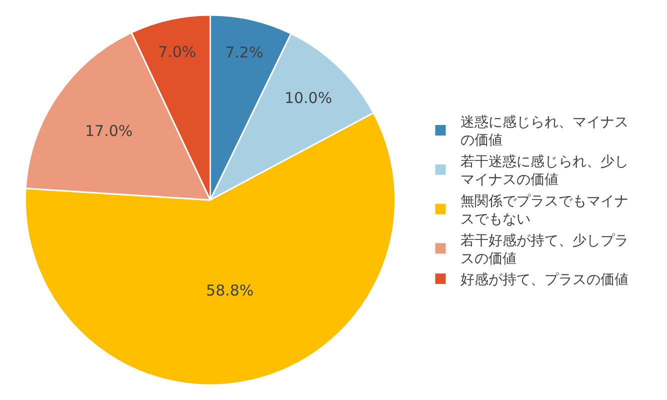  I want to click on legend-label: 好感が持て、プラスの価値, so click(544, 280).